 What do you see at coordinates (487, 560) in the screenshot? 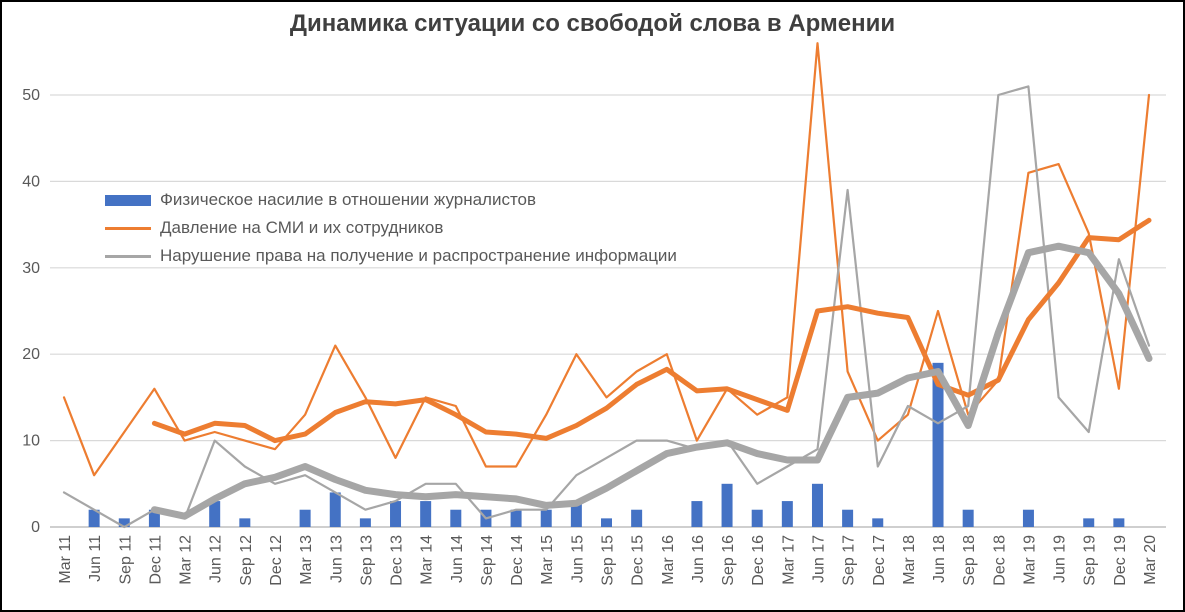
I see `x-tick-label: Sep 14` at bounding box center [487, 560].